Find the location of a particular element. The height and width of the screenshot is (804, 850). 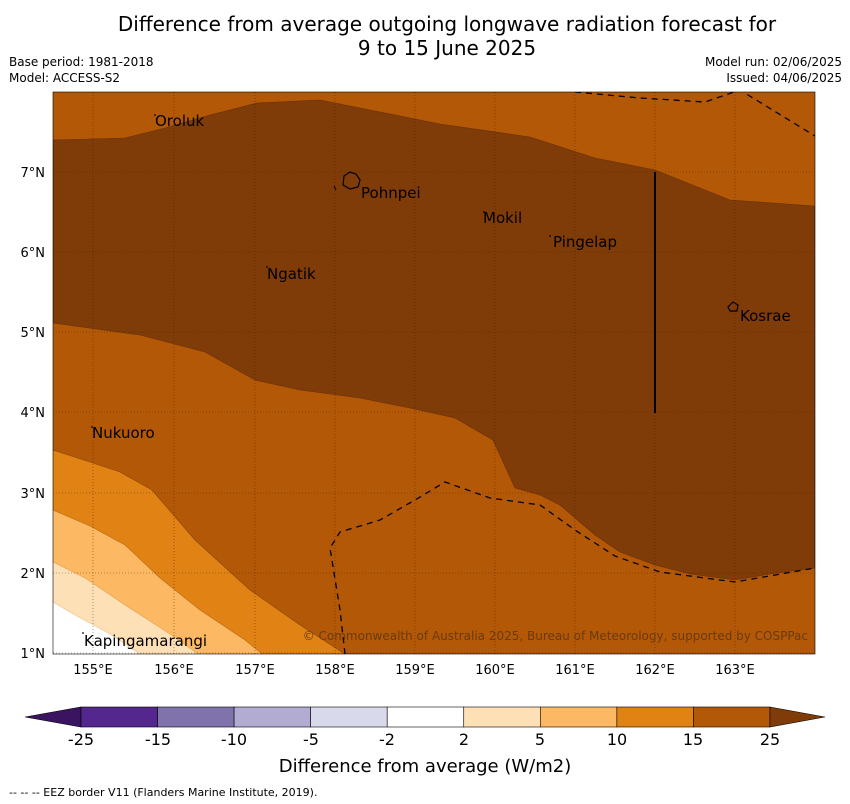

latitude-axis: 7°N 6°N 5°N 4°N 3°N 2°N 1°N is located at coordinates (33, 414).